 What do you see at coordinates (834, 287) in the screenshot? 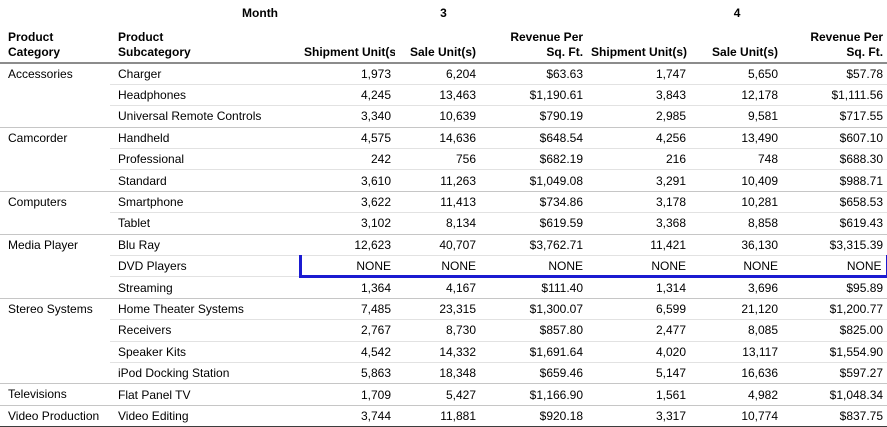
I see `value-cell: $95.89` at bounding box center [834, 287].